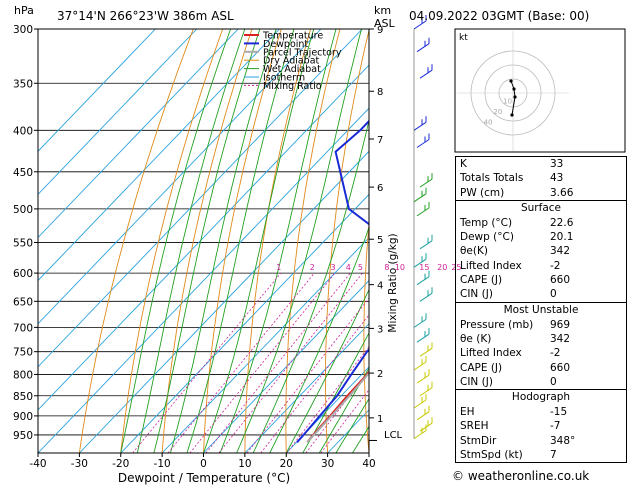  Describe the element at coordinates (204, 478) in the screenshot. I see `x-axis-label: Dewpoint / Temperature (°C)` at that location.